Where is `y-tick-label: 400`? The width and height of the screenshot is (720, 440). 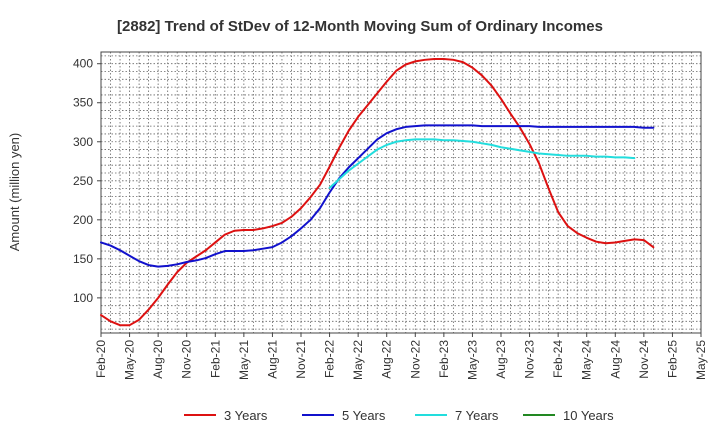
y-tick-label: 400 is located at coordinates (83, 64).